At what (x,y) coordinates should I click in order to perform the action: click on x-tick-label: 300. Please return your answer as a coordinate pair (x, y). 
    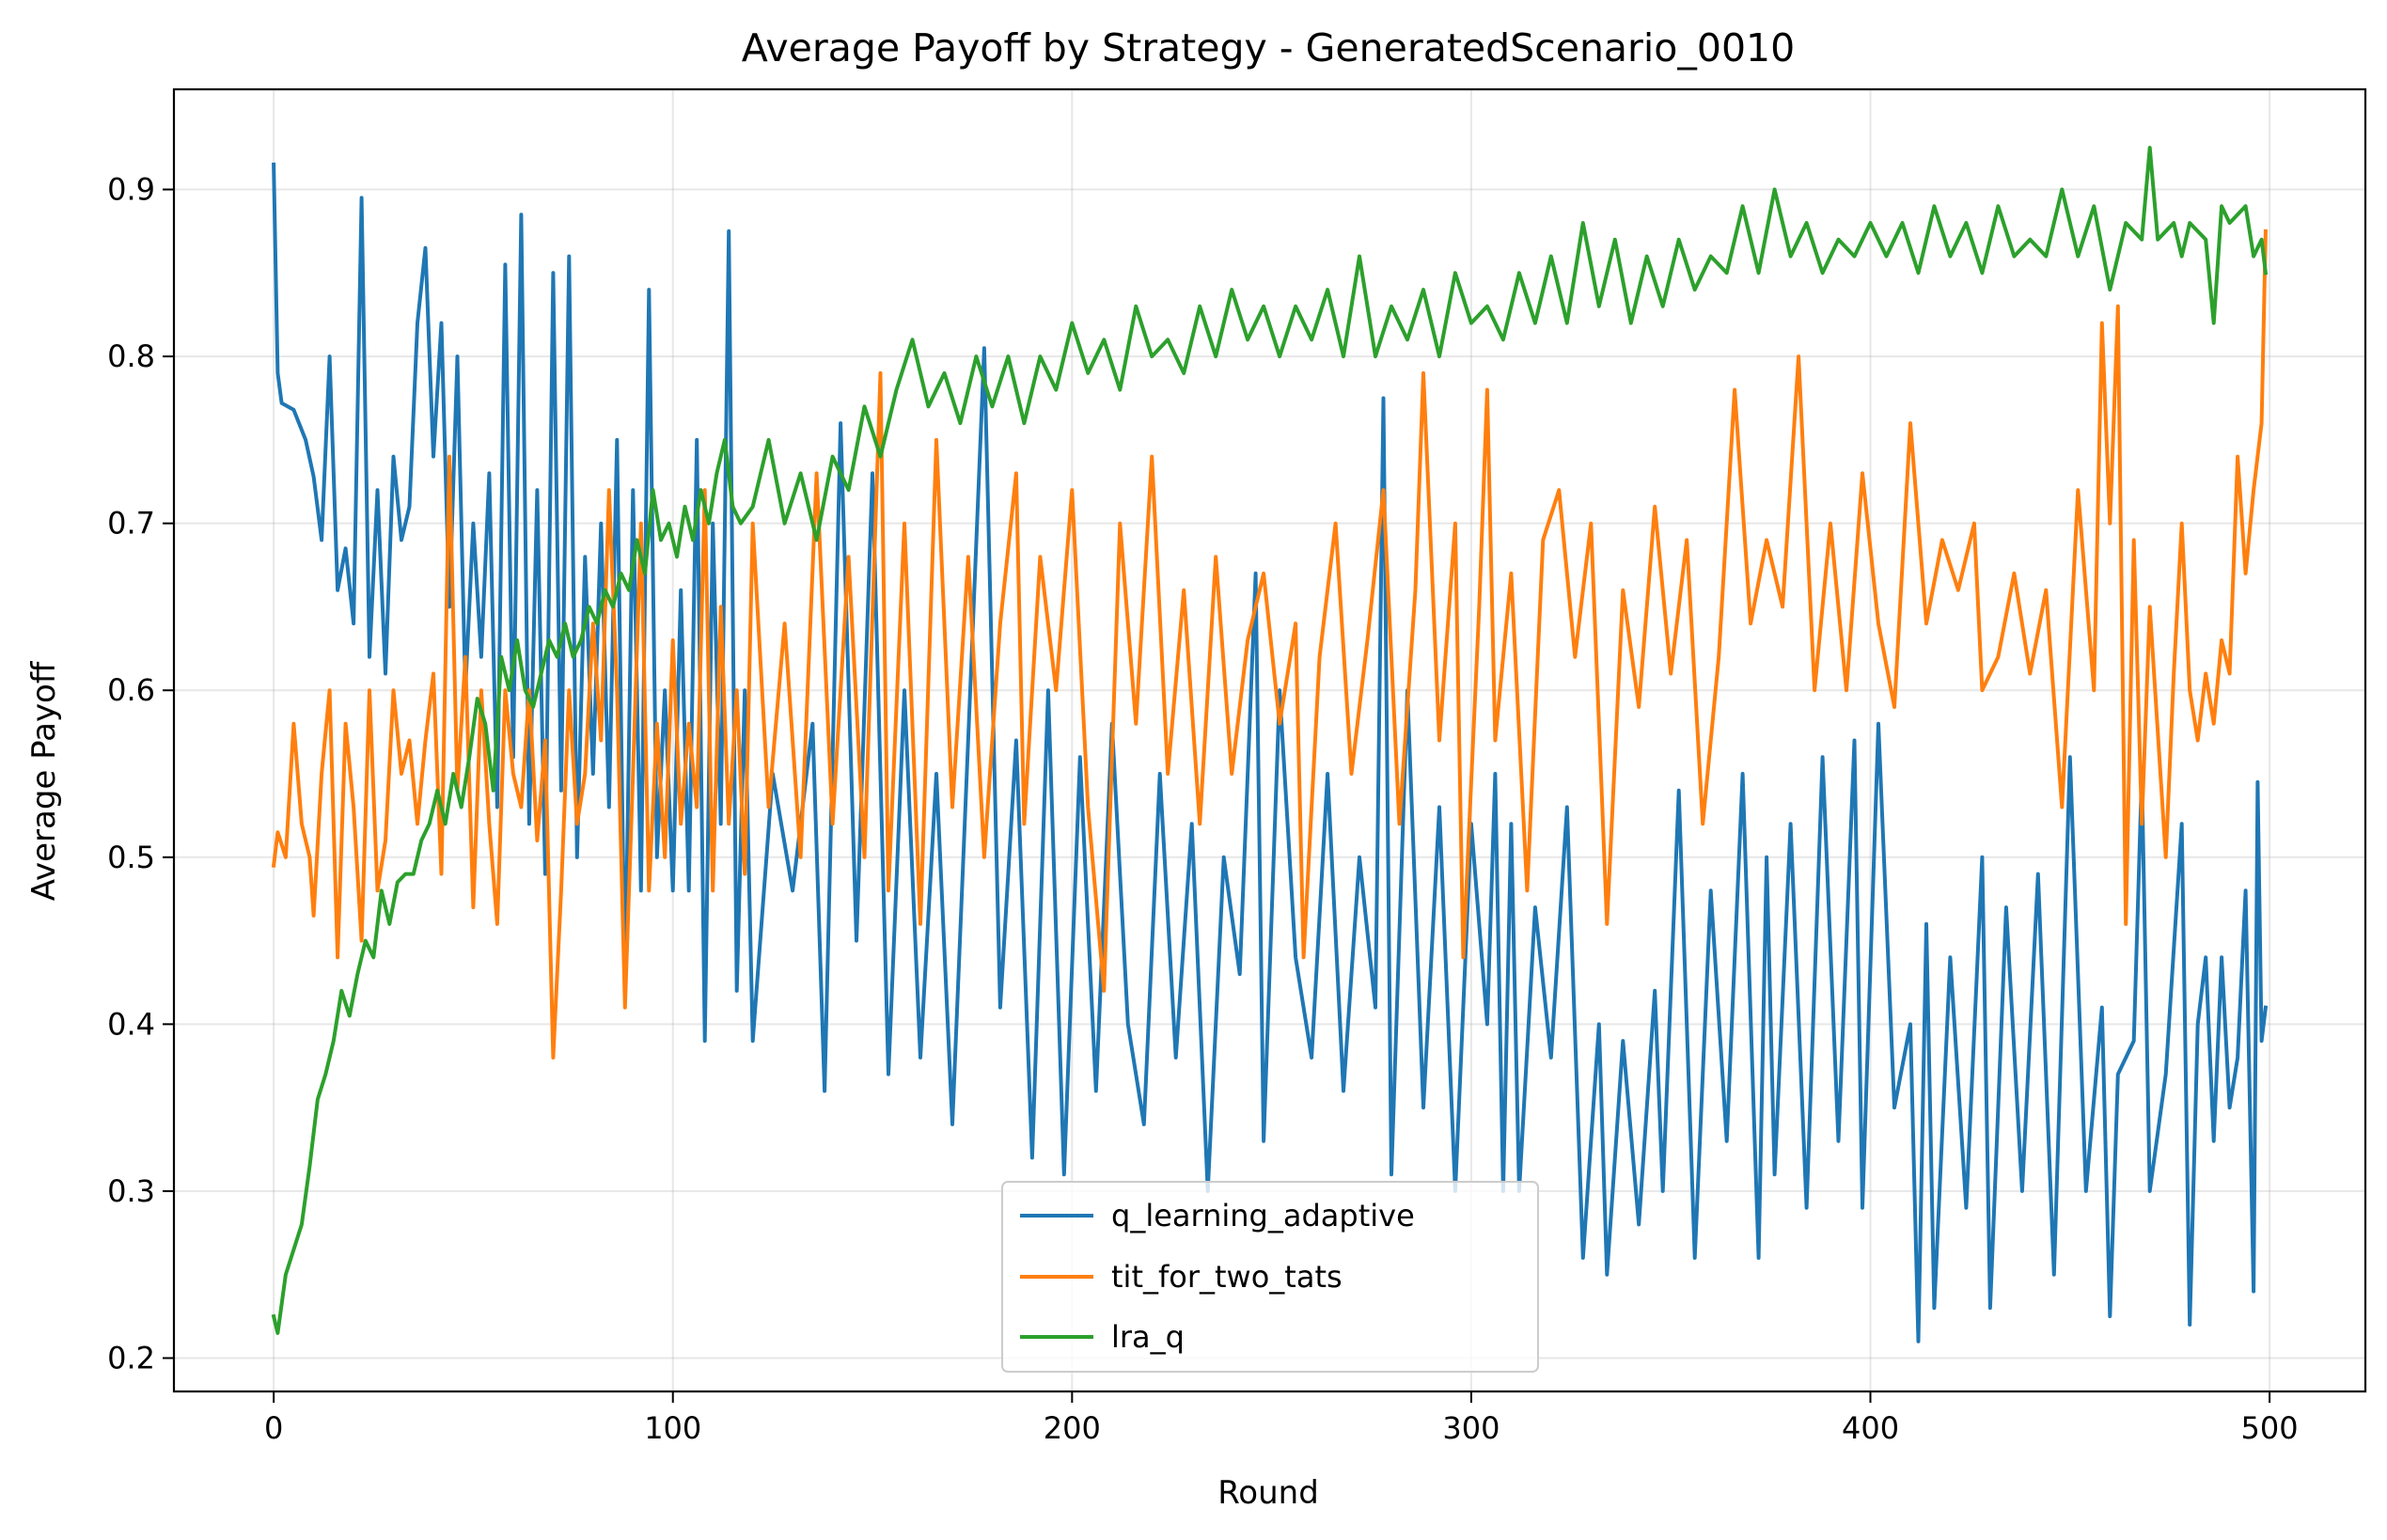
    Looking at the image, I should click on (1471, 1428).